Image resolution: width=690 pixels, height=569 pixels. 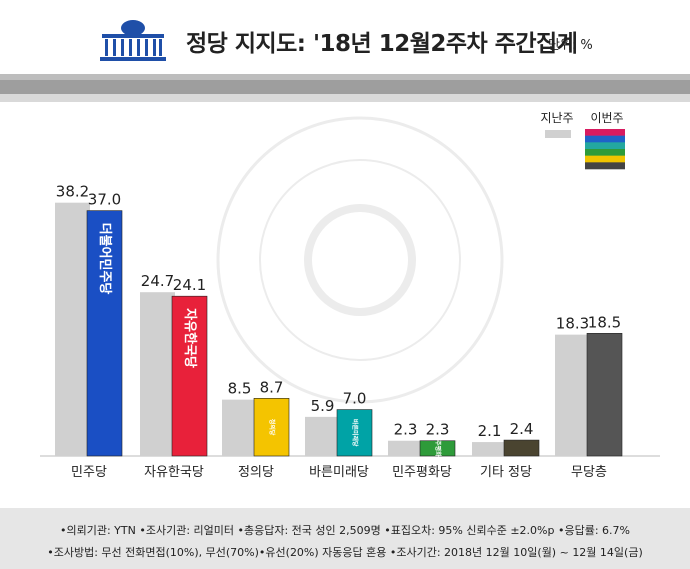 I want to click on value-label-last-week: 18.3, so click(x=572, y=324).